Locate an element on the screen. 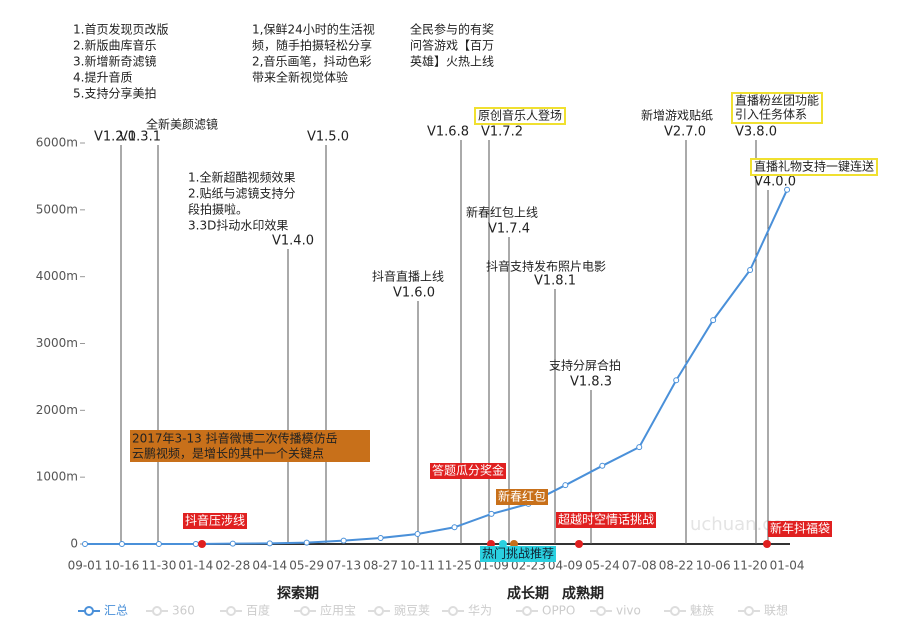 The width and height of the screenshot is (900, 627). version-note: 3.3D抖动水印效果 is located at coordinates (238, 225).